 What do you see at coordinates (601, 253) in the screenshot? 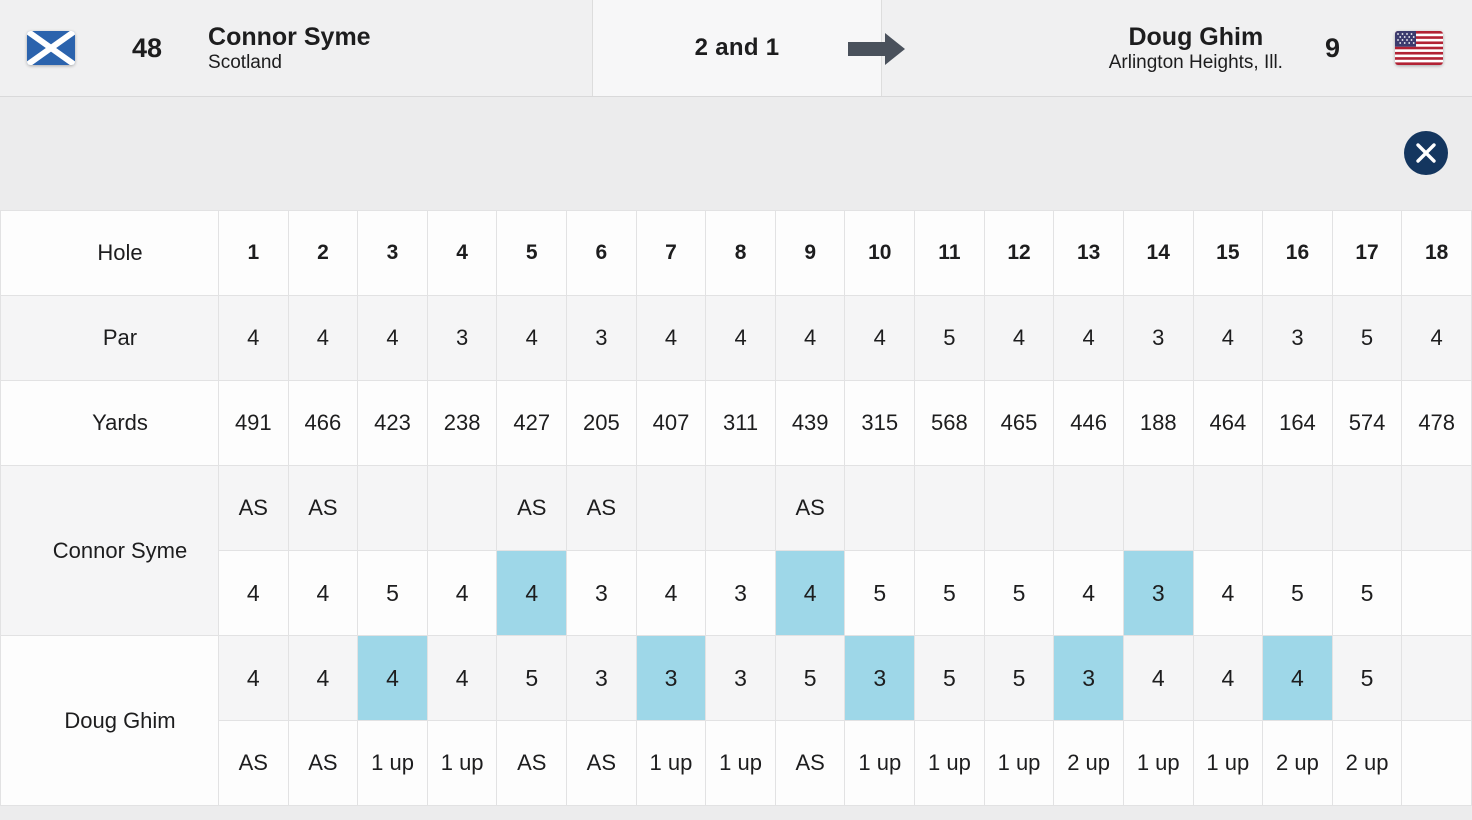
I see `hole-cell: 6` at bounding box center [601, 253].